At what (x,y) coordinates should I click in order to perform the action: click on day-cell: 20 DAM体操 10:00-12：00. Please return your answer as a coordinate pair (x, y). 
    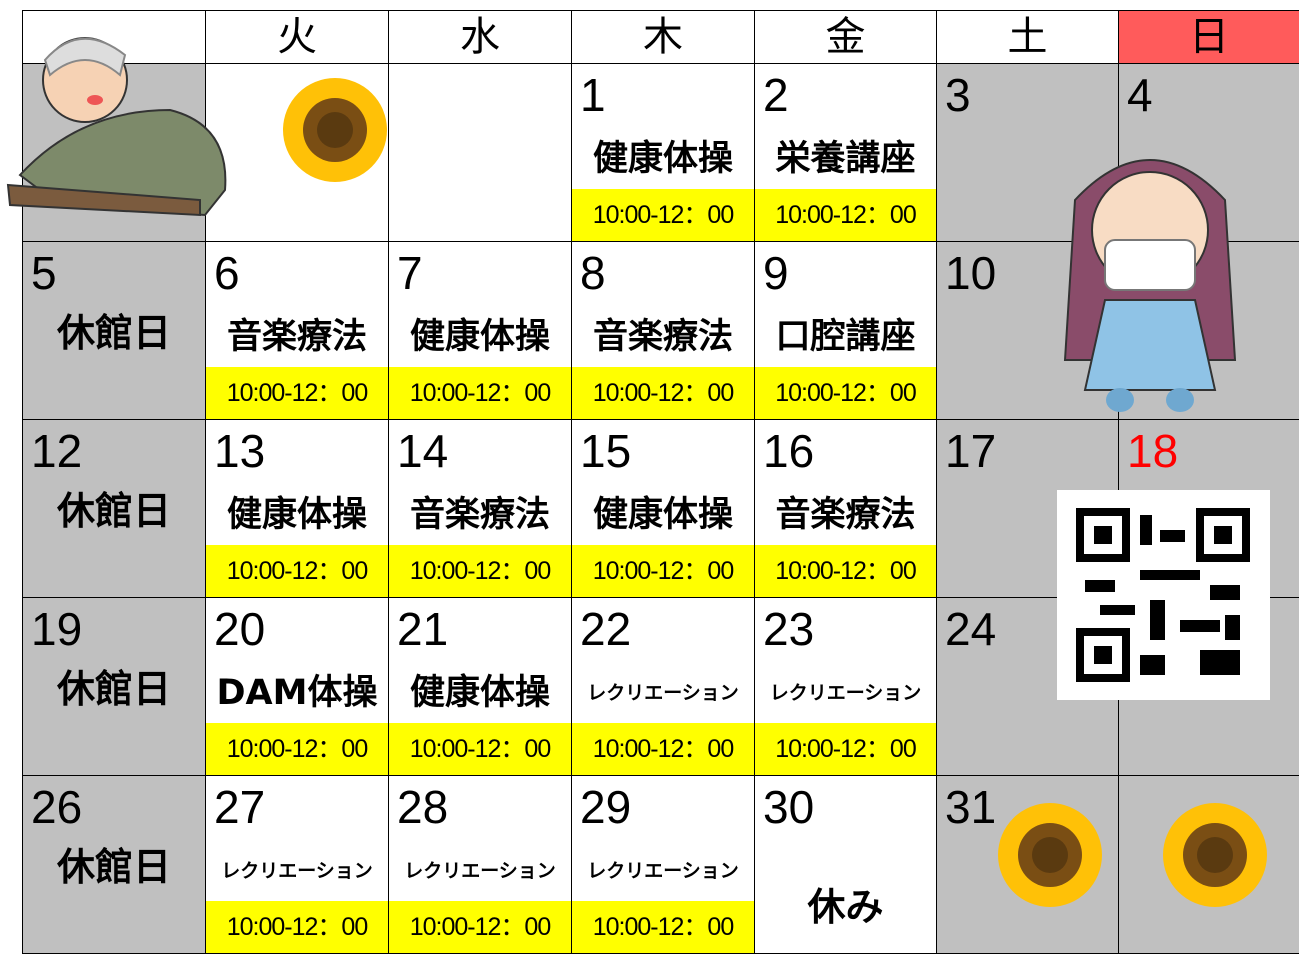
    Looking at the image, I should click on (297, 686).